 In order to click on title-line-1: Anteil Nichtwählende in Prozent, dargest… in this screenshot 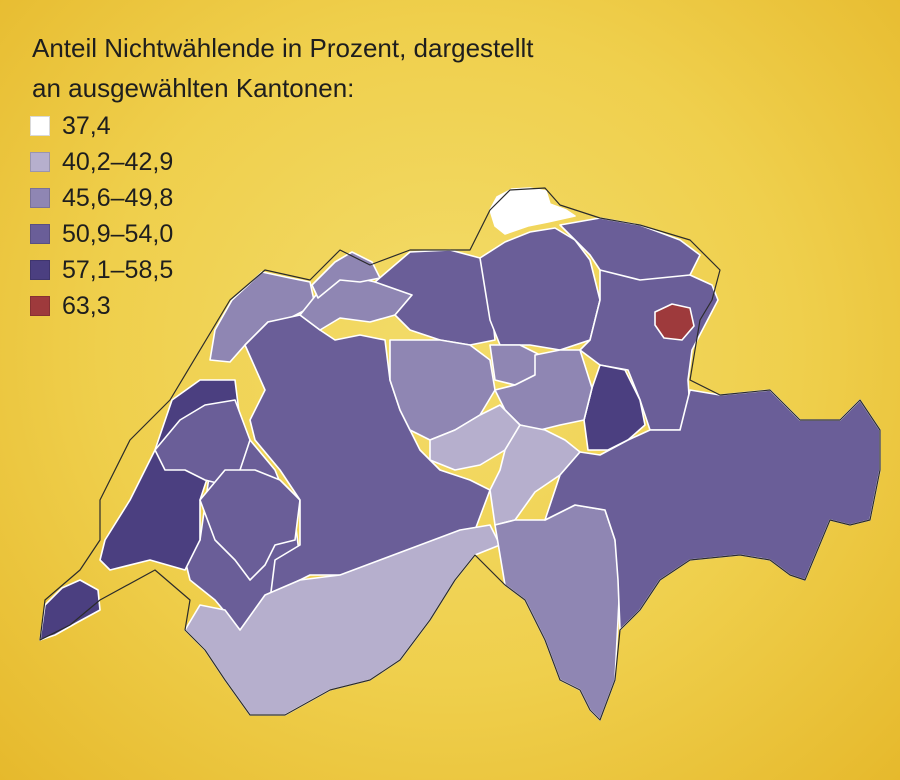, I will do `click(283, 48)`.